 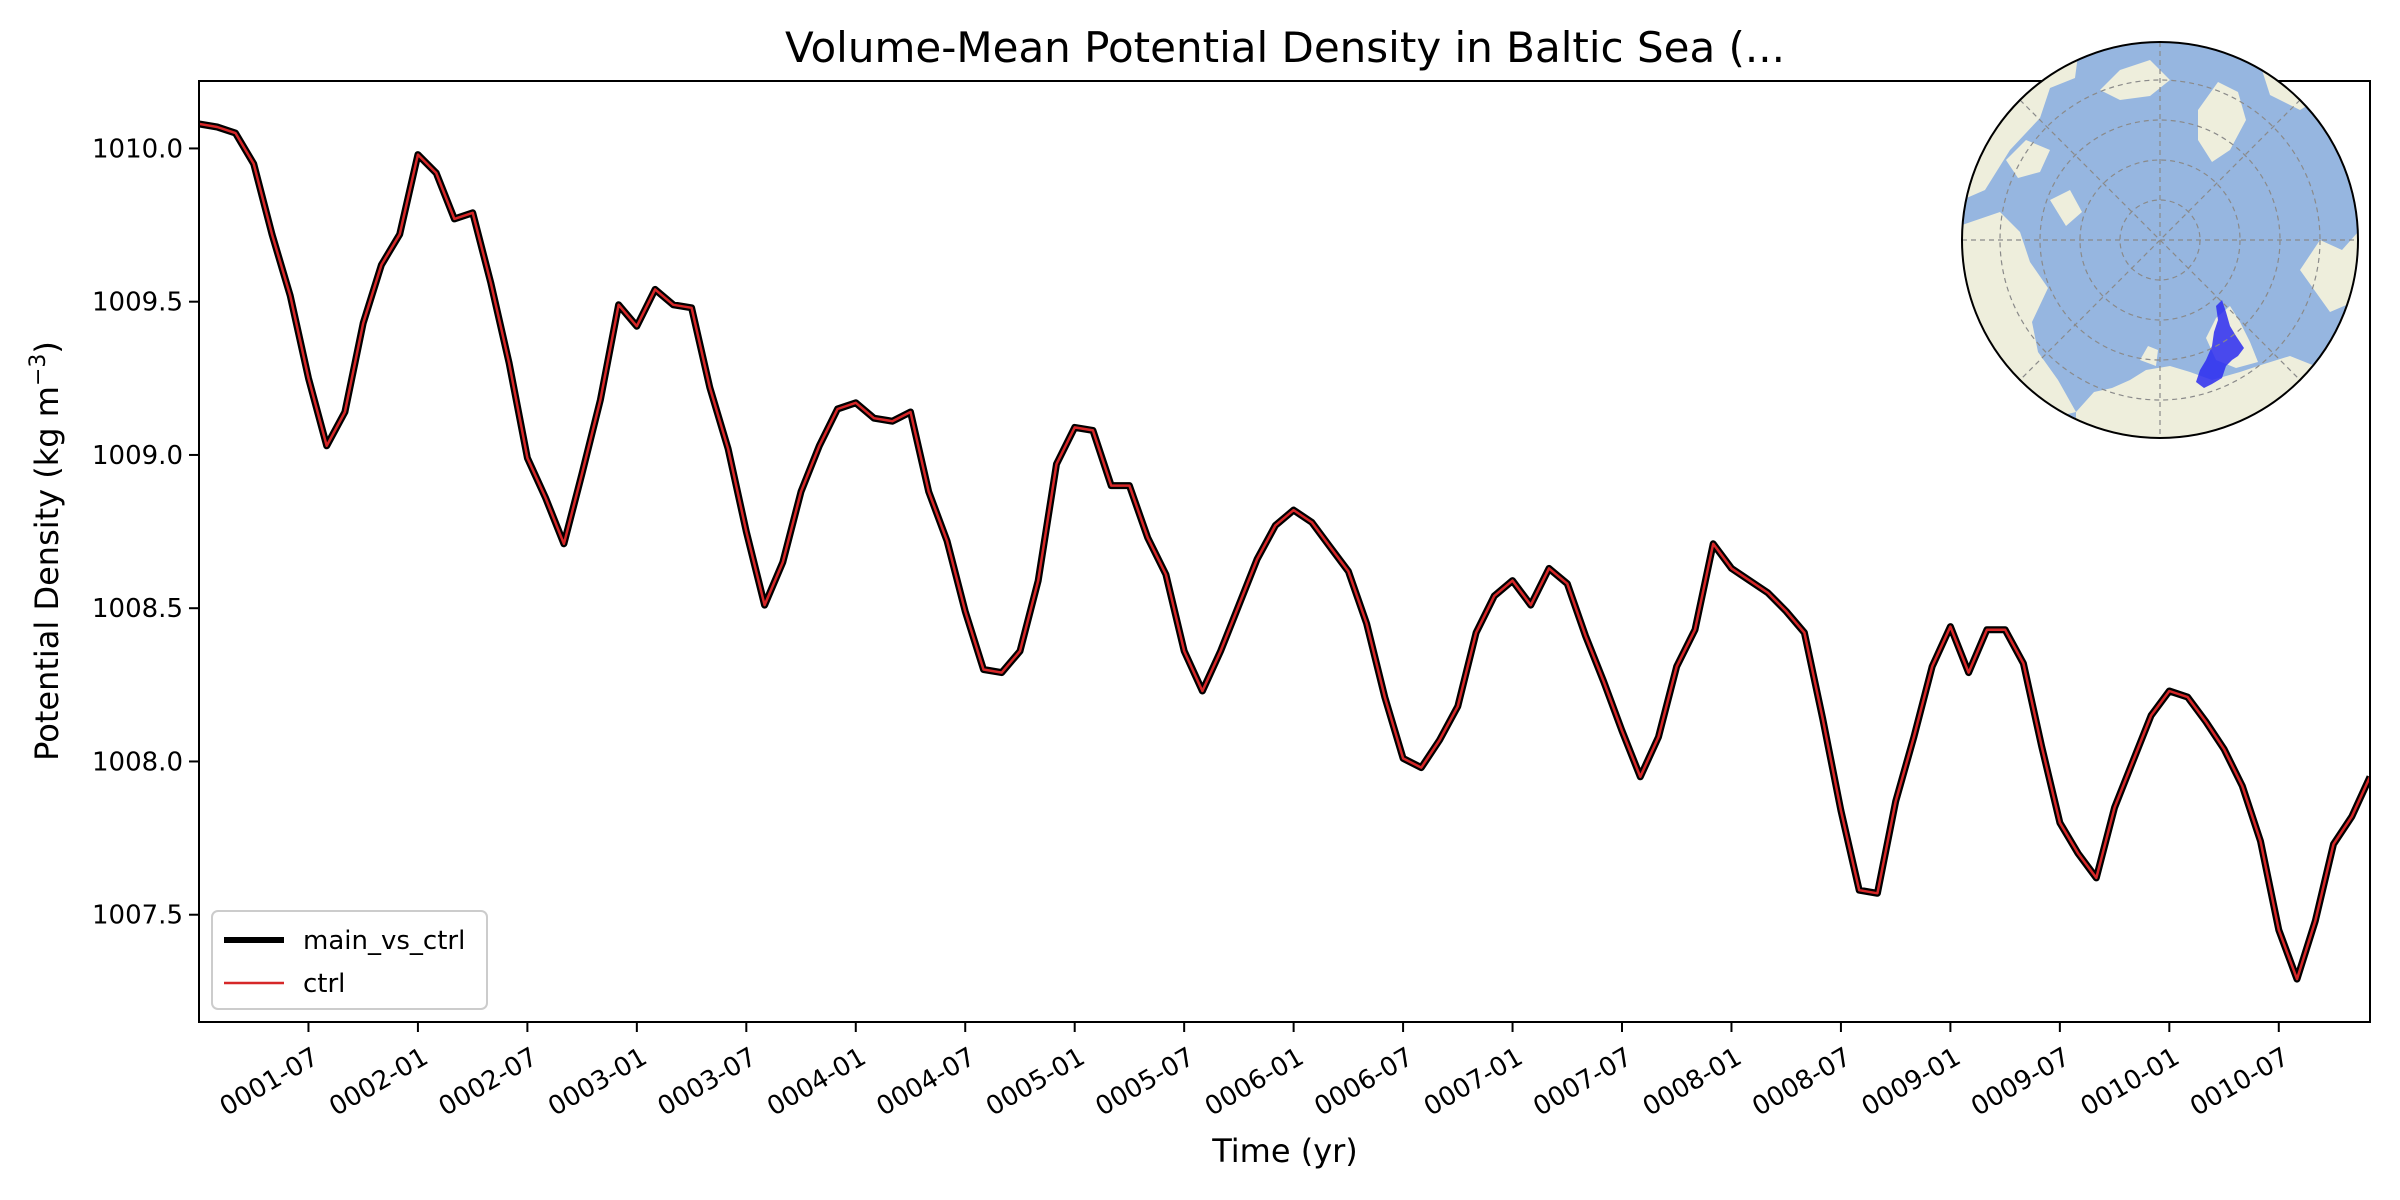 I want to click on x-tick-label: 0003-01, so click(x=597, y=1082).